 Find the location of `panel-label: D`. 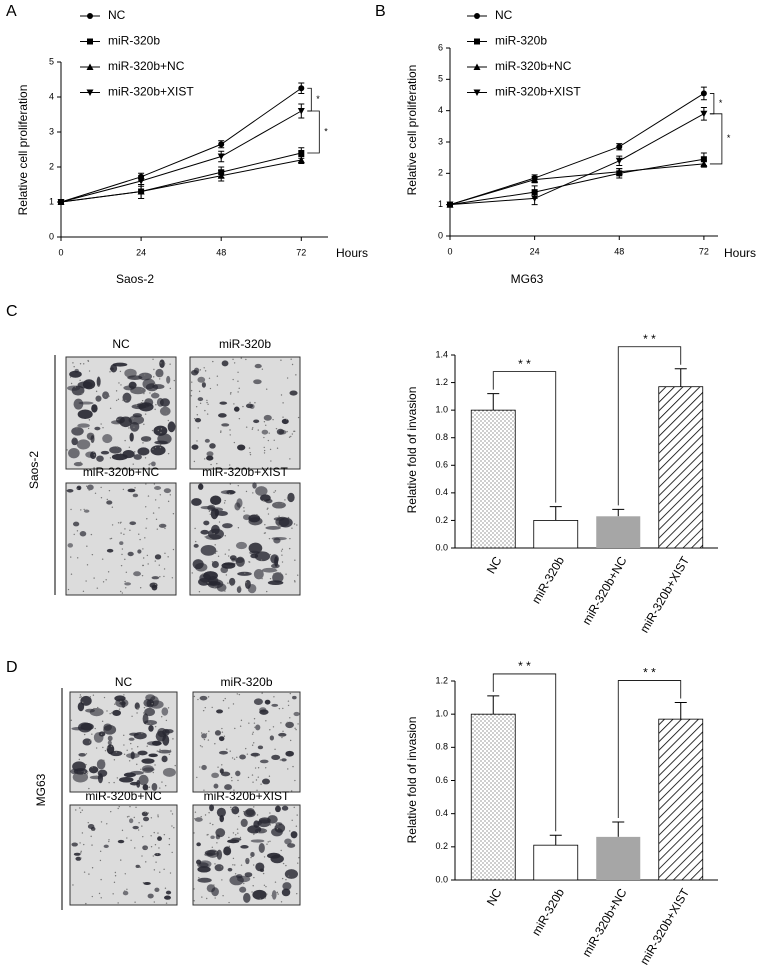

panel-label: D is located at coordinates (12, 667).